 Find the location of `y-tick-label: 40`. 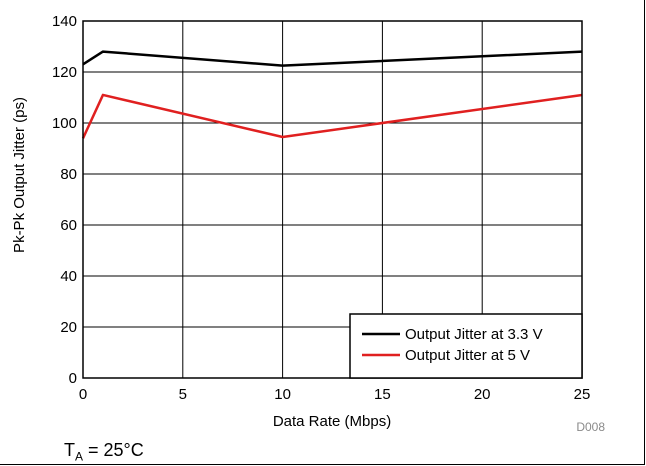

y-tick-label: 40 is located at coordinates (68, 276).